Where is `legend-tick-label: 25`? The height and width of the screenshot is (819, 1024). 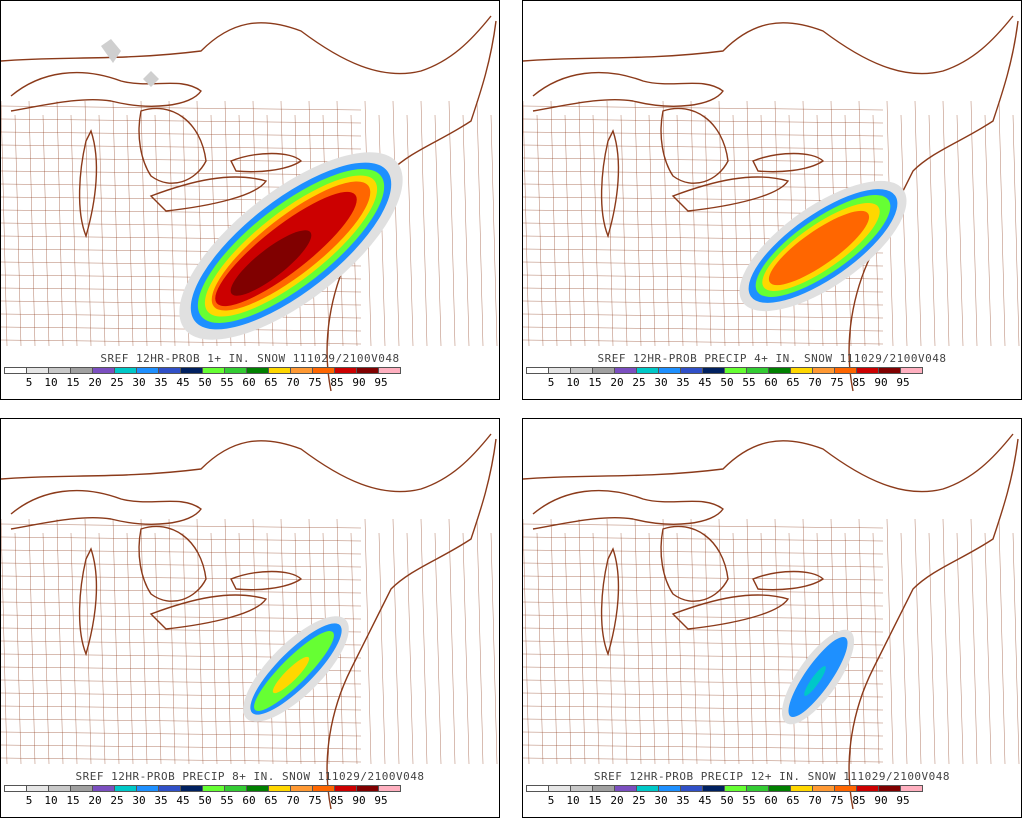
legend-tick-label: 25 is located at coordinates (117, 800).